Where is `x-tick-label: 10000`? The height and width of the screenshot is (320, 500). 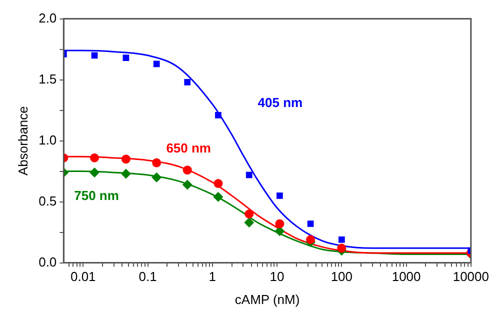 x-tick-label: 10000 is located at coordinates (471, 276).